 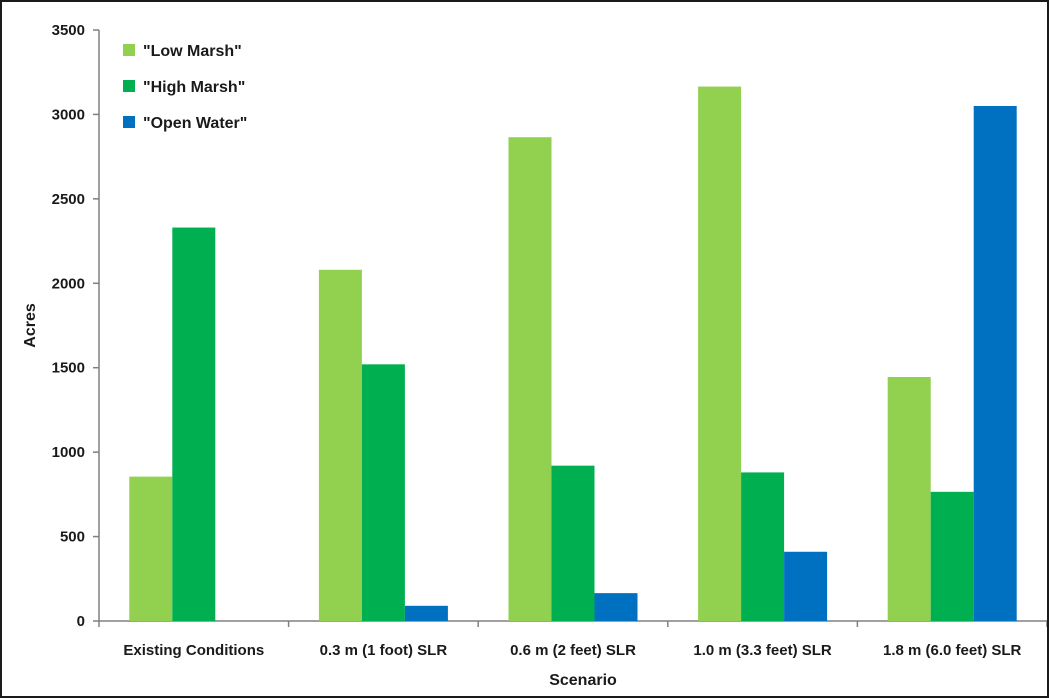 I want to click on y-tick-label: 1500, so click(x=68, y=368).